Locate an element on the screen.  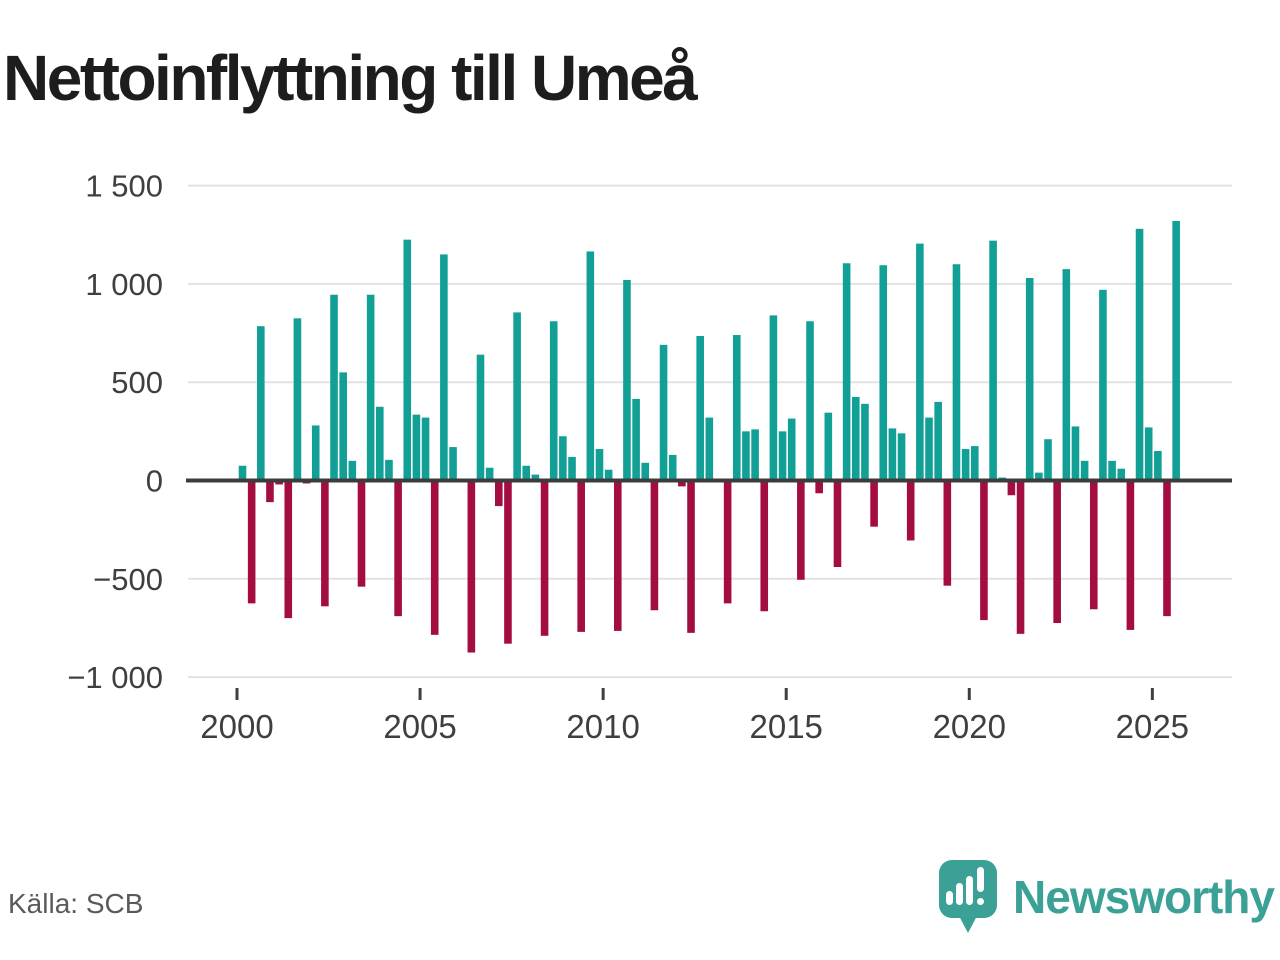
bar-2003Q1 is located at coordinates (352, 470).